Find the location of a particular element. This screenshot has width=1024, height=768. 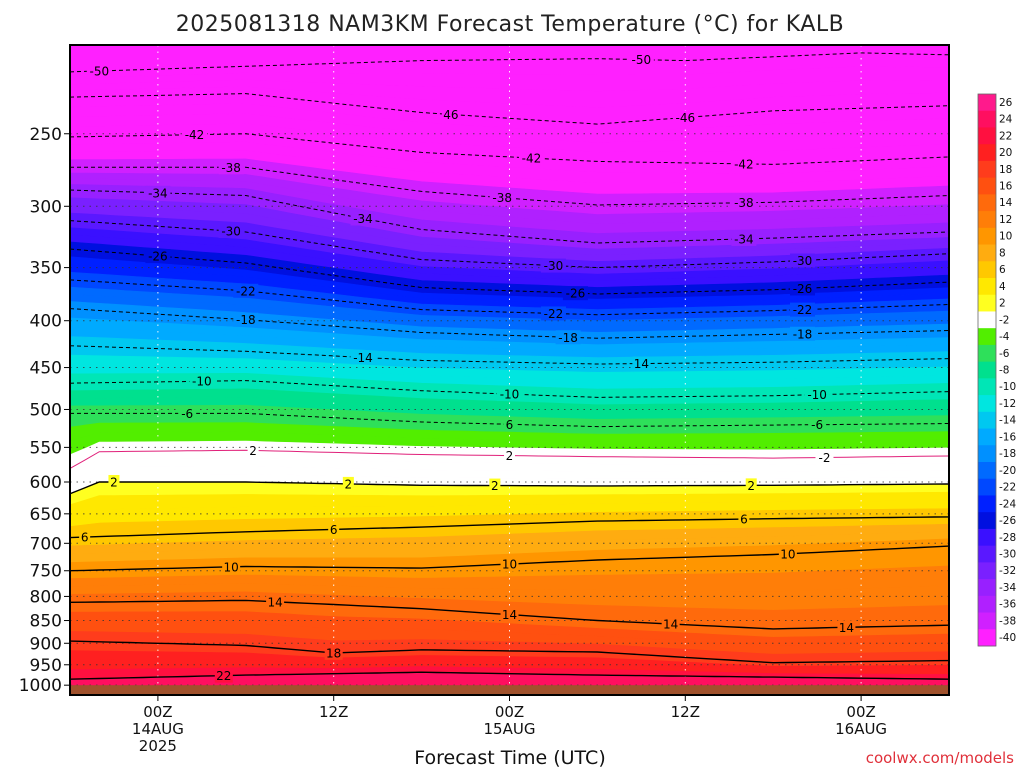

colorbar-label: -30 is located at coordinates (1007, 555).